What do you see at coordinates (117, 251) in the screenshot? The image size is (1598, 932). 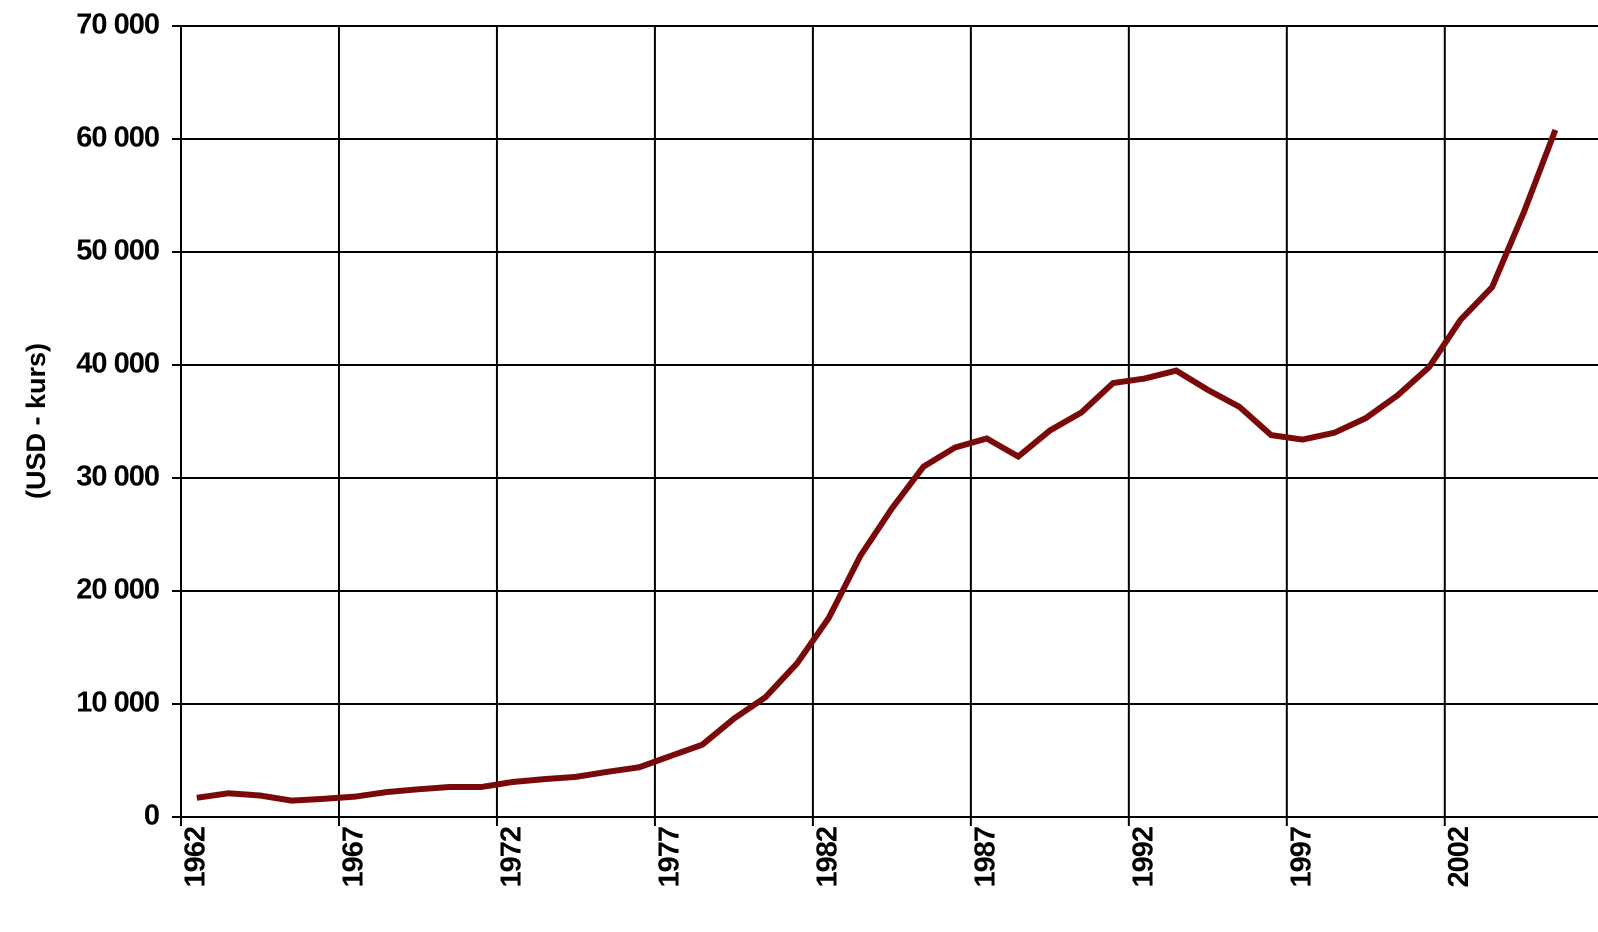 I see `y-tick-label: 50 000` at bounding box center [117, 251].